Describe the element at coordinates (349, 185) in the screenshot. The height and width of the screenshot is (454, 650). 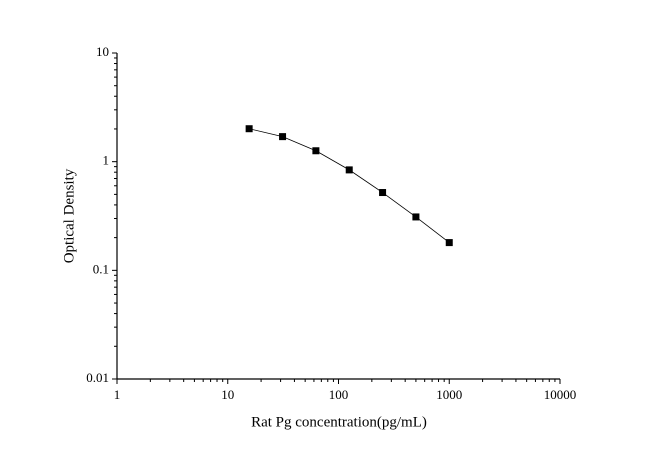
I see `data-line` at that location.